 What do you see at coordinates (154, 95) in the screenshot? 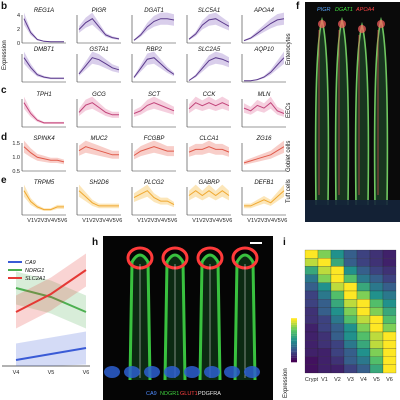
I see `gene-title-sct: SCT` at bounding box center [154, 95].